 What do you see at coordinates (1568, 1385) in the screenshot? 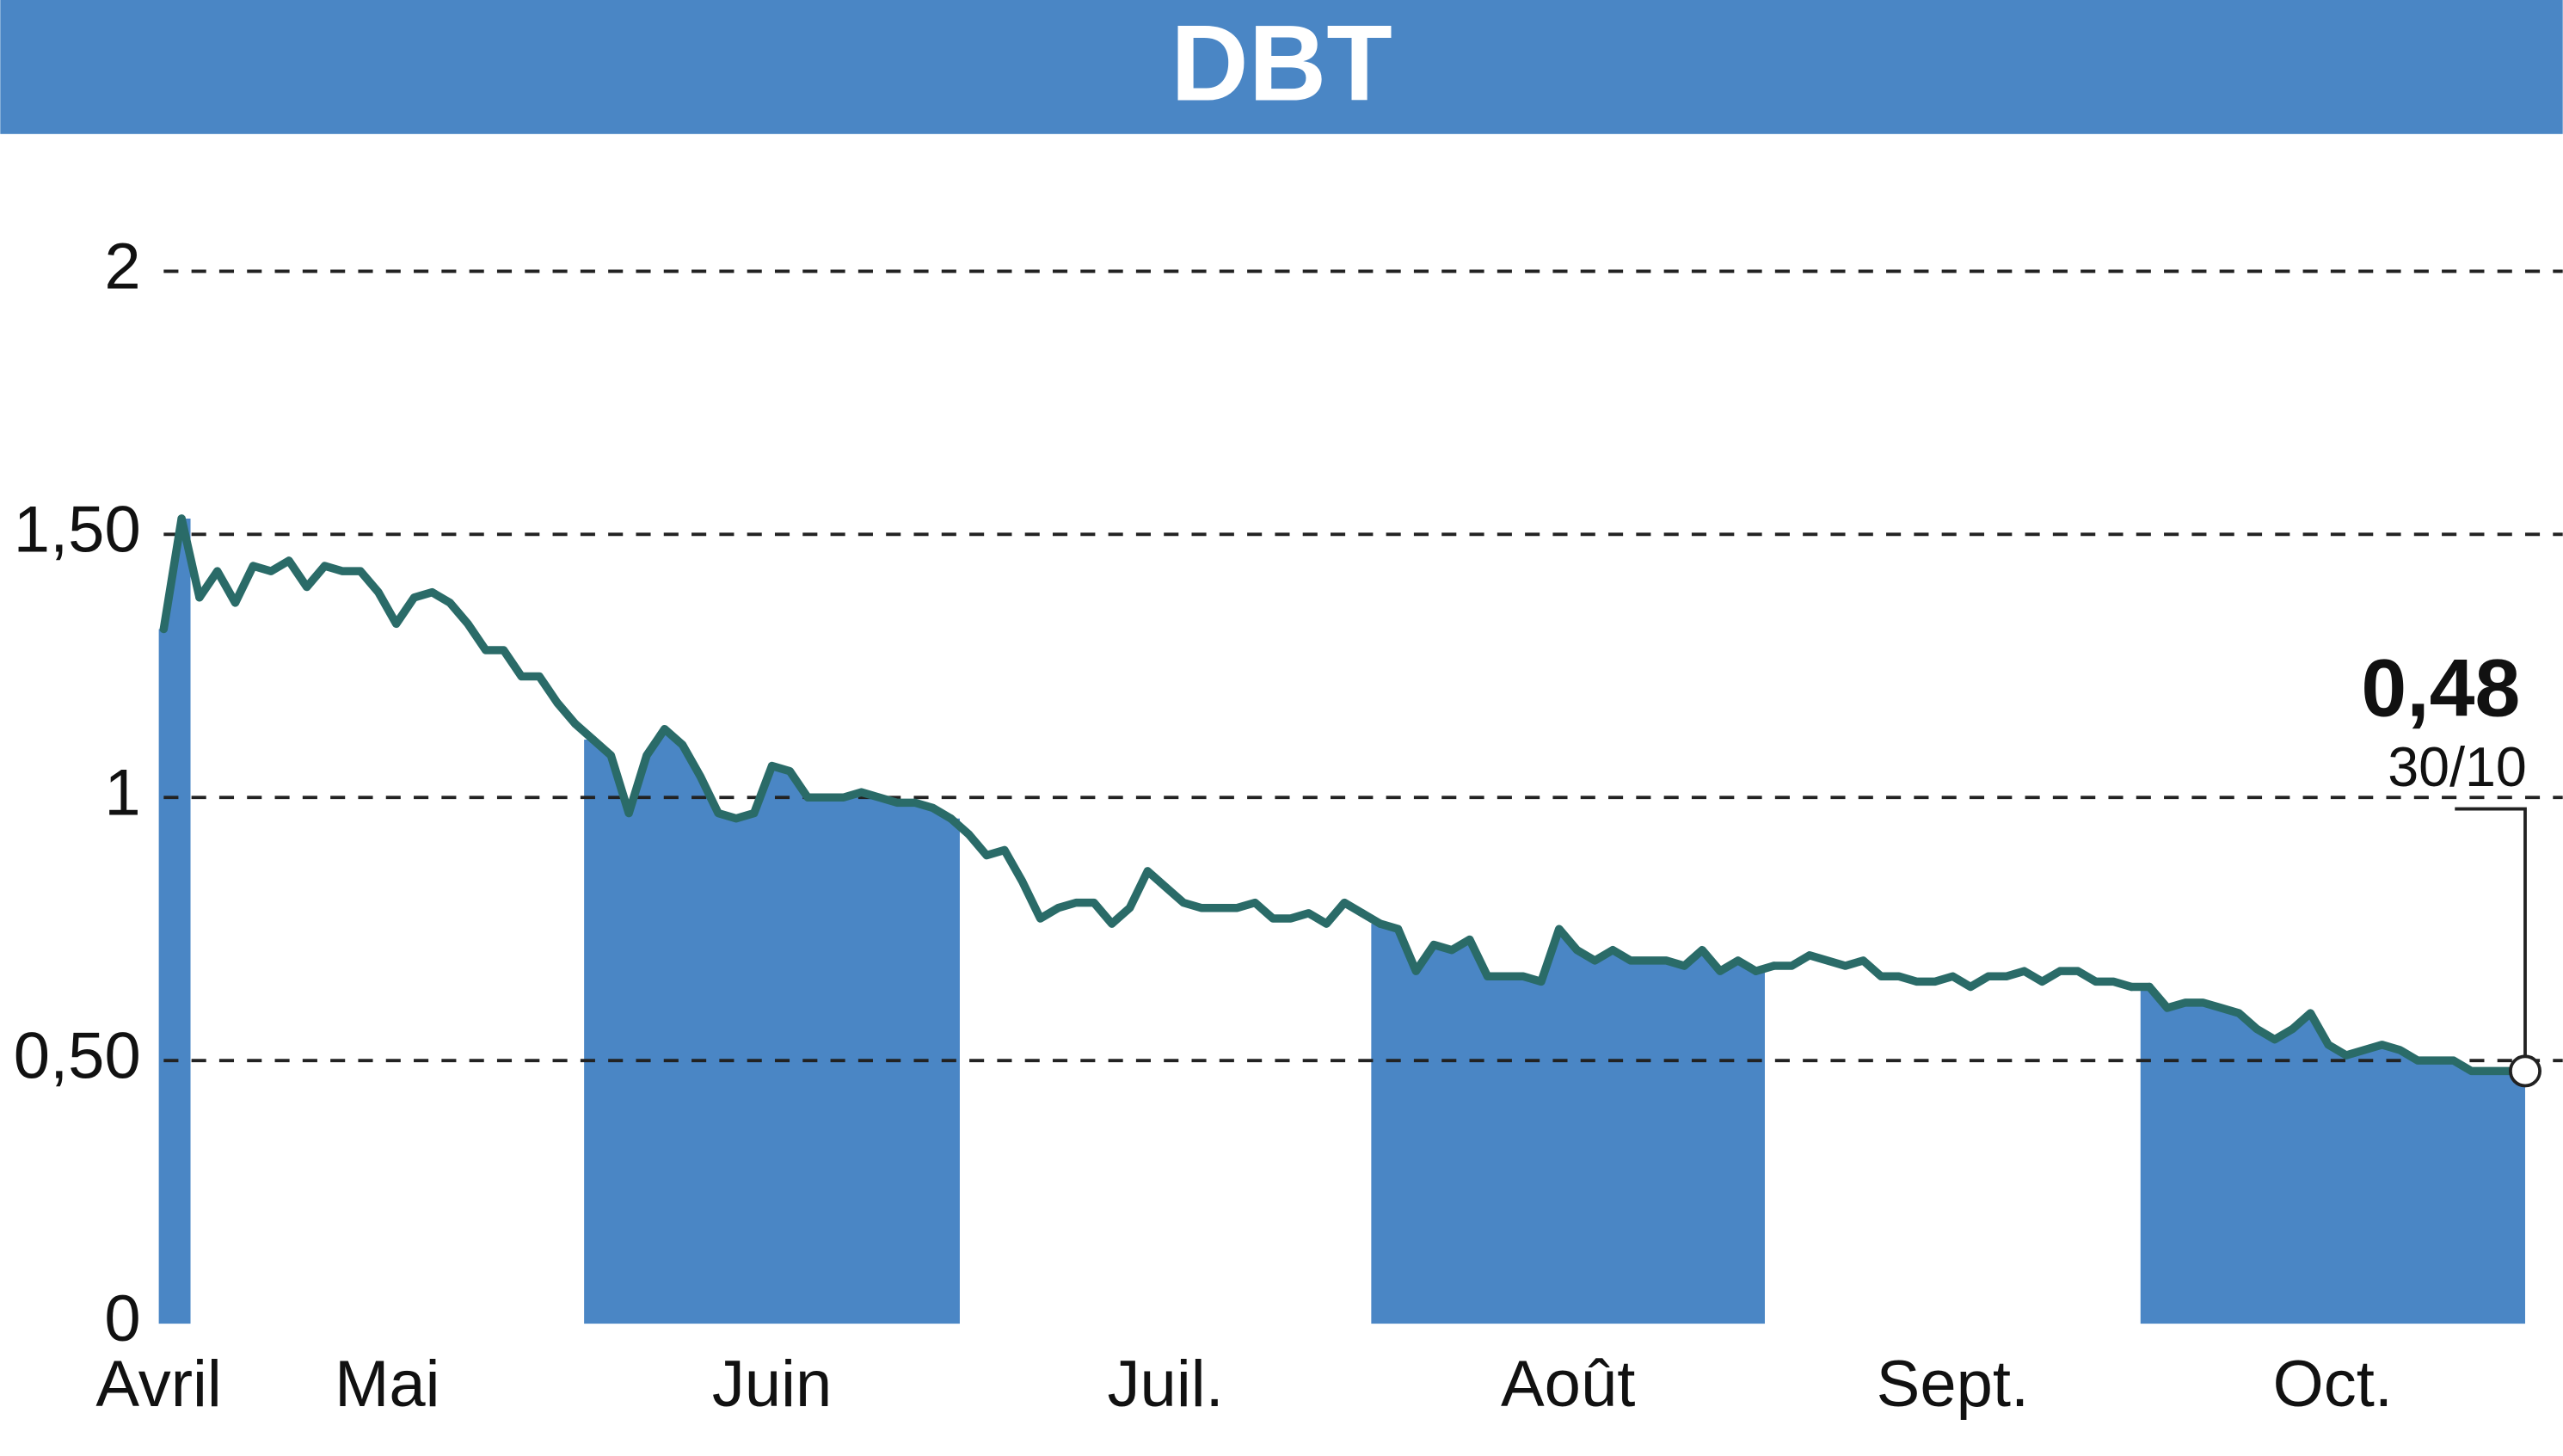
I see `x-tick-label: Août` at bounding box center [1568, 1385].